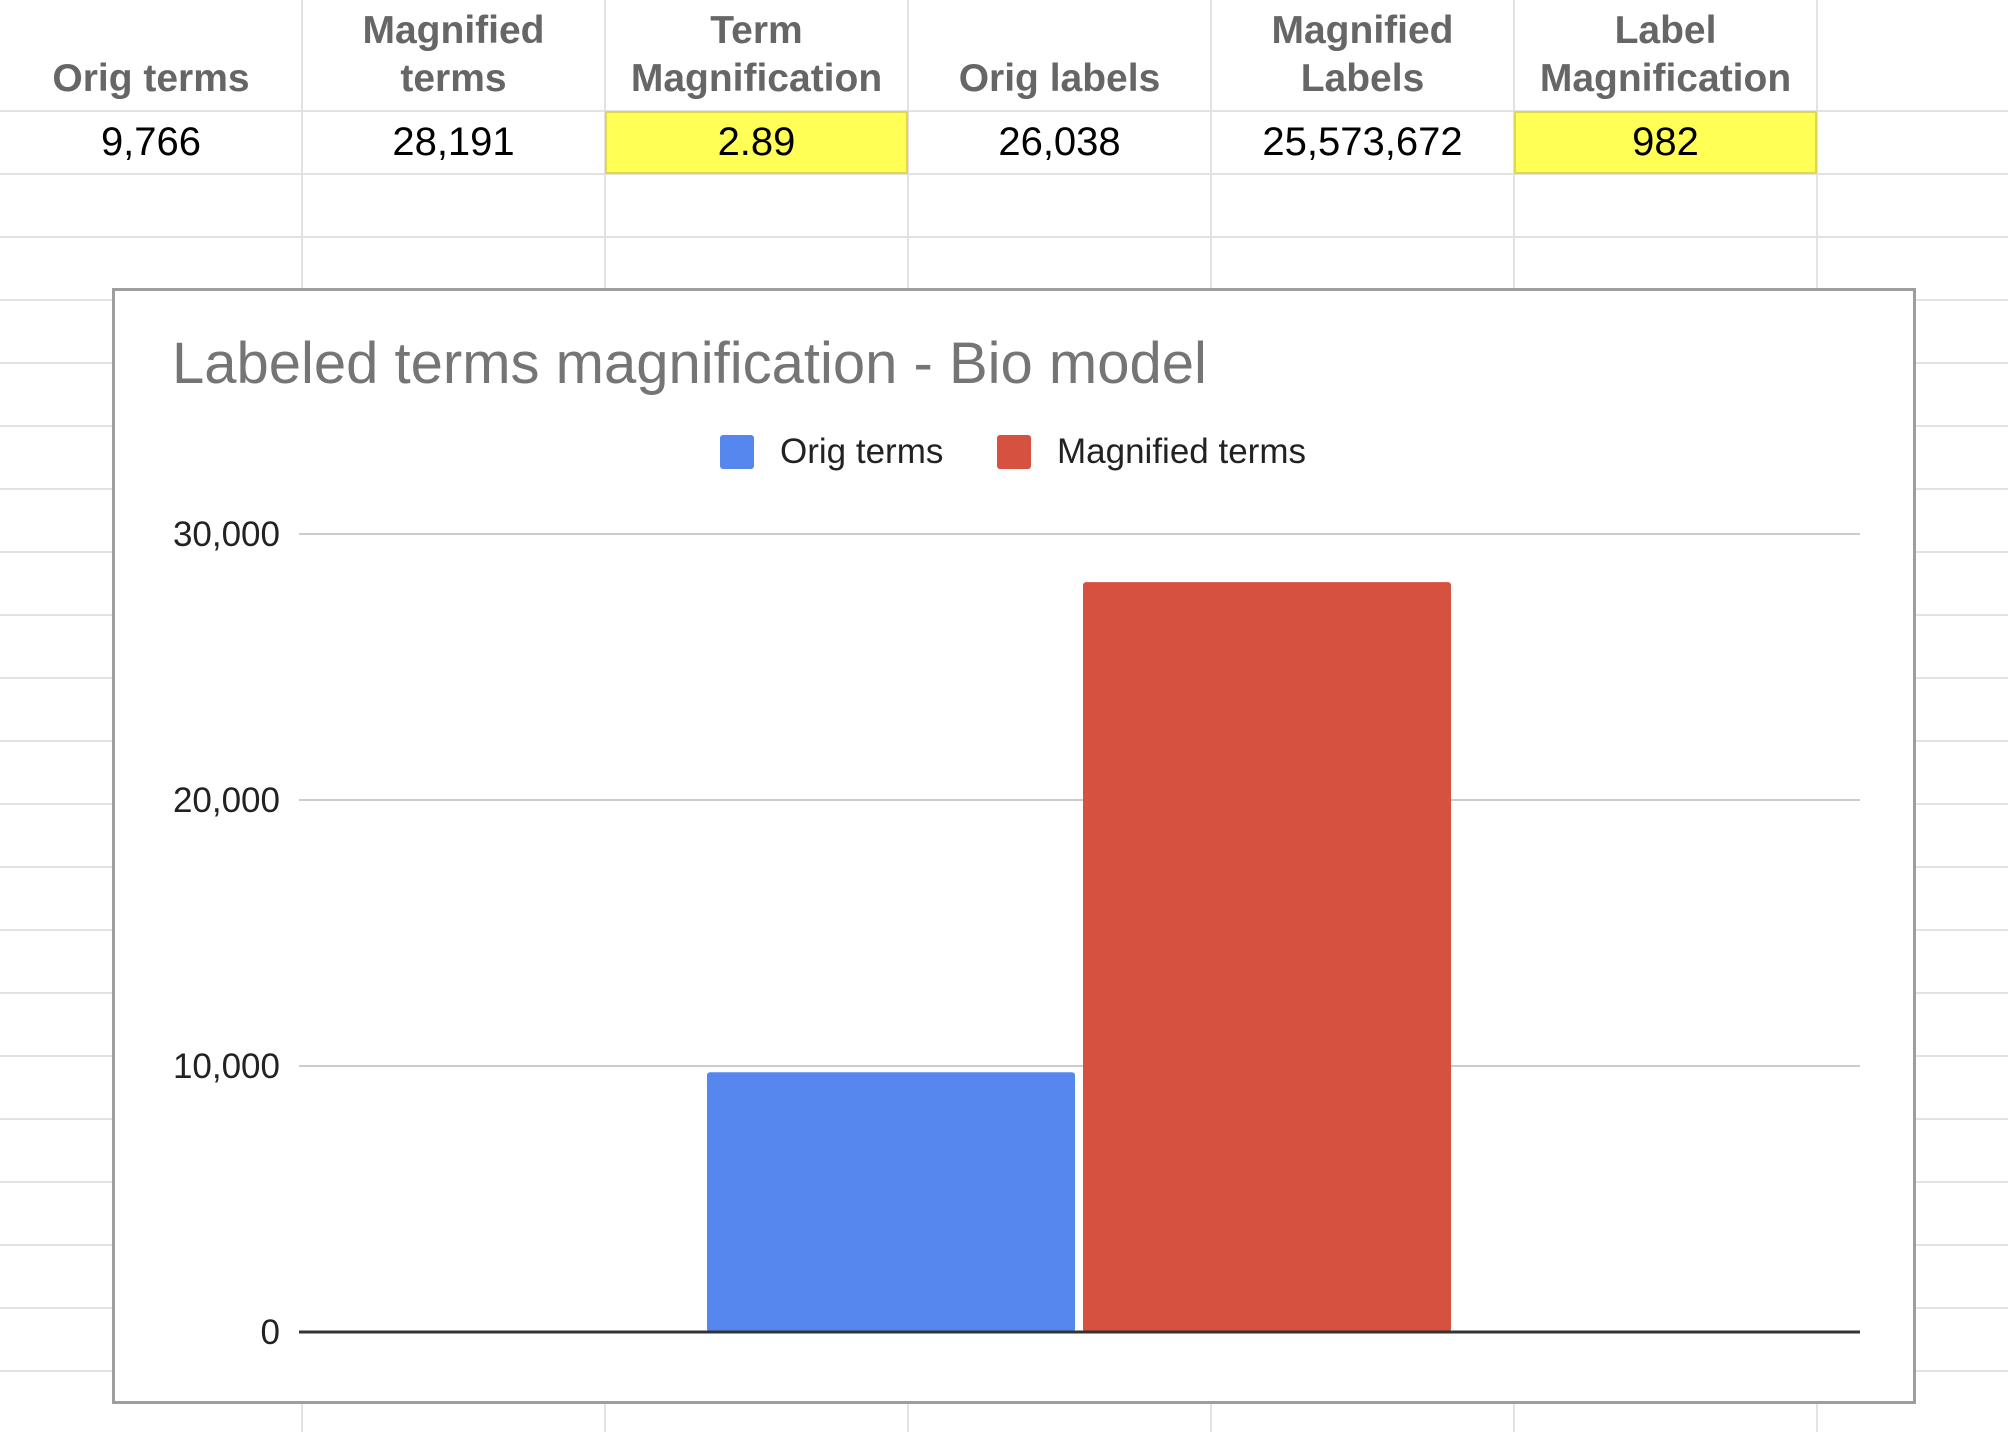 The image size is (2008, 1432). Describe the element at coordinates (453, 54) in the screenshot. I see `header-magnified-terms: Magnified terms` at that location.